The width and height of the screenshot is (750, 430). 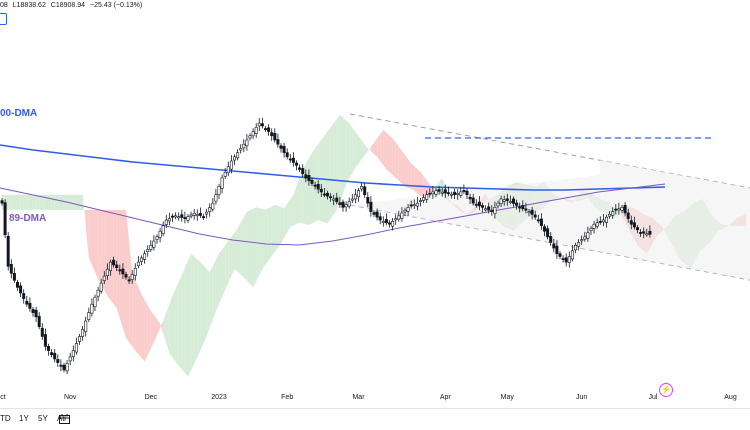 What do you see at coordinates (3, 19) in the screenshot?
I see `info-badge-icon` at bounding box center [3, 19].